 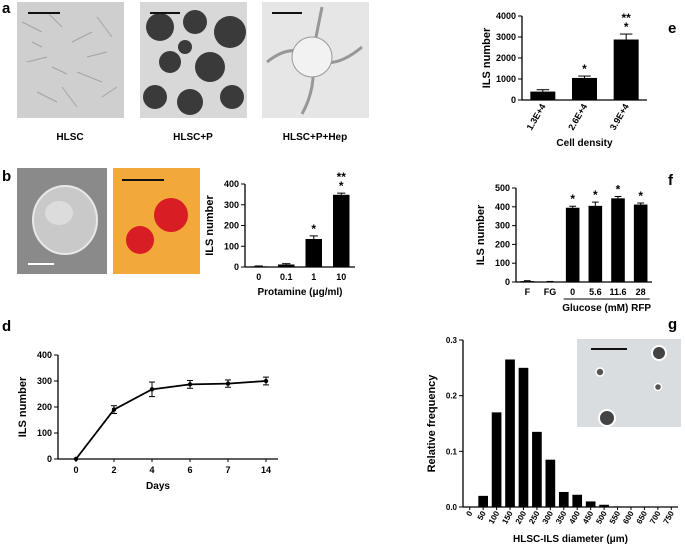 What do you see at coordinates (628, 517) in the screenshot?
I see `x-tick-label: 600` at bounding box center [628, 517].